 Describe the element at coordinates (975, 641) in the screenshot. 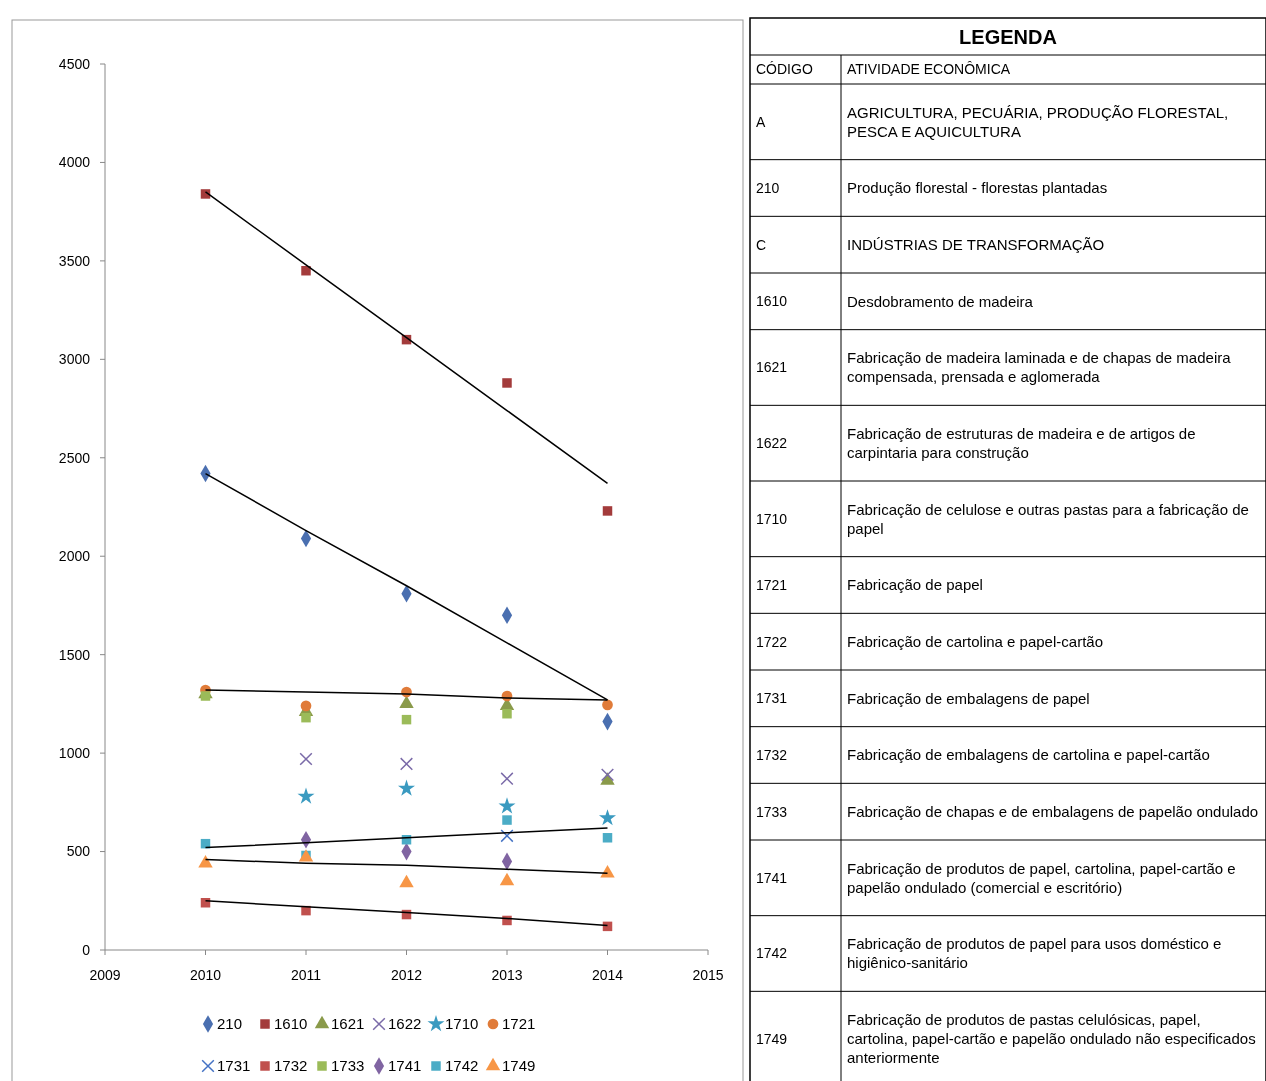

I see `text: Fabricação de cartolina e papel-cartão` at that location.